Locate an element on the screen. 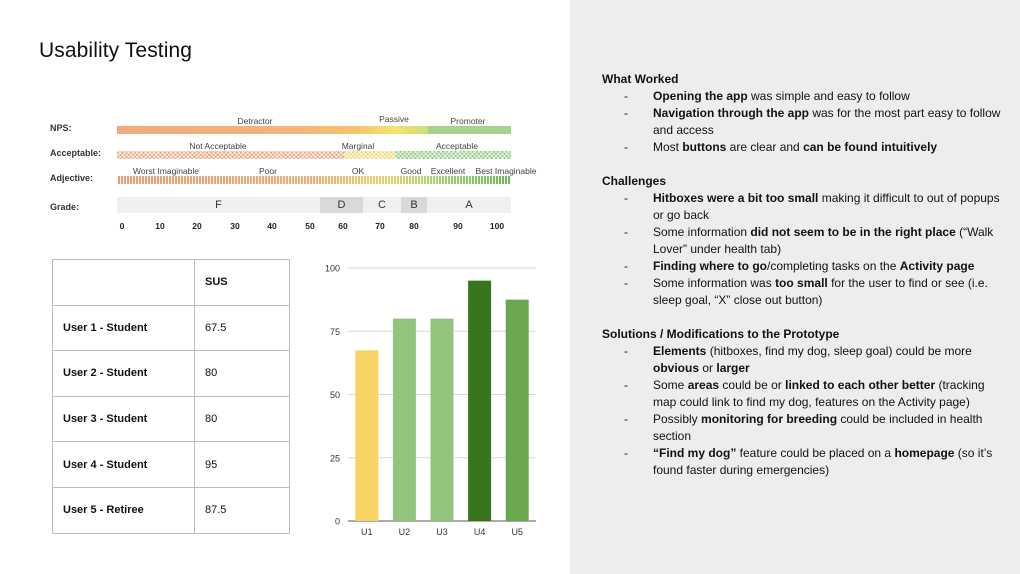 This screenshot has width=1020, height=574. acceptable-ok-bar is located at coordinates (453, 155).